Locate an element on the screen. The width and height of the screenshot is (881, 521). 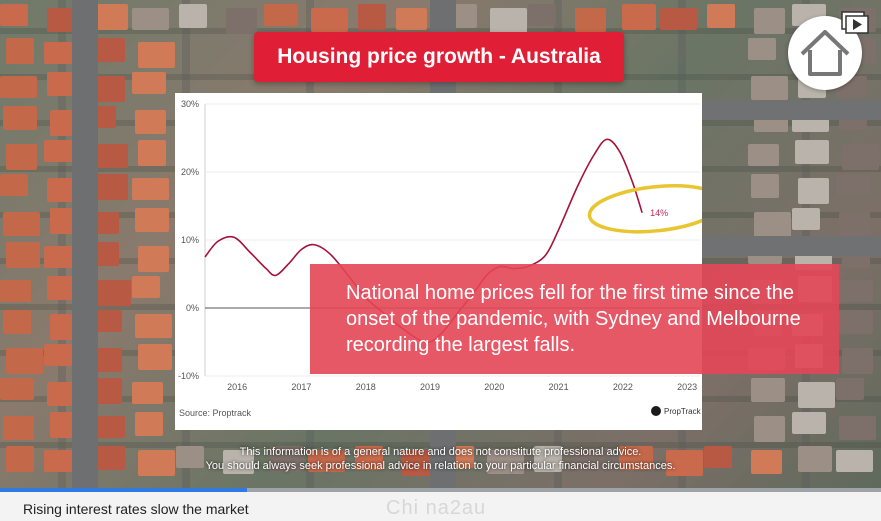
chart-title-banner: Housing price growth - Australia is located at coordinates (439, 57).